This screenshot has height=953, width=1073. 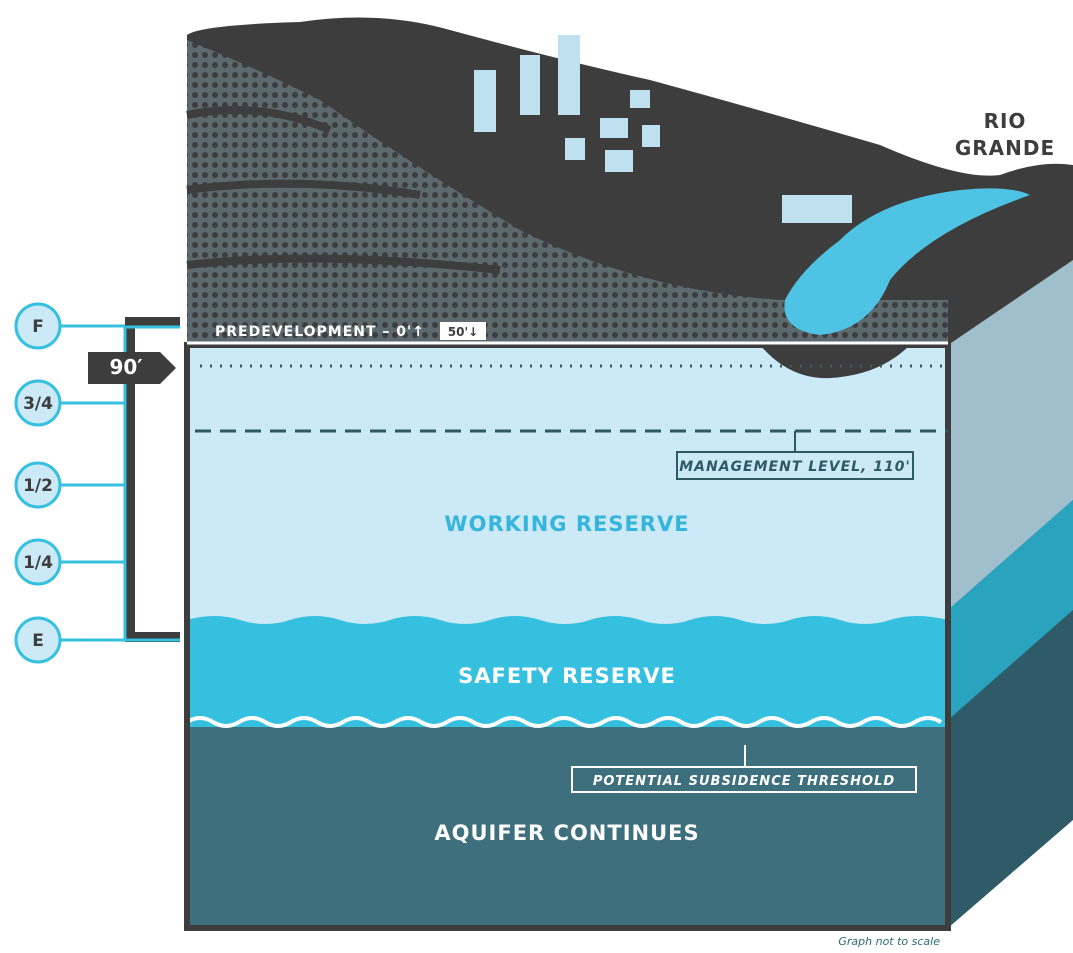 I want to click on riverbed, so click(x=835, y=362).